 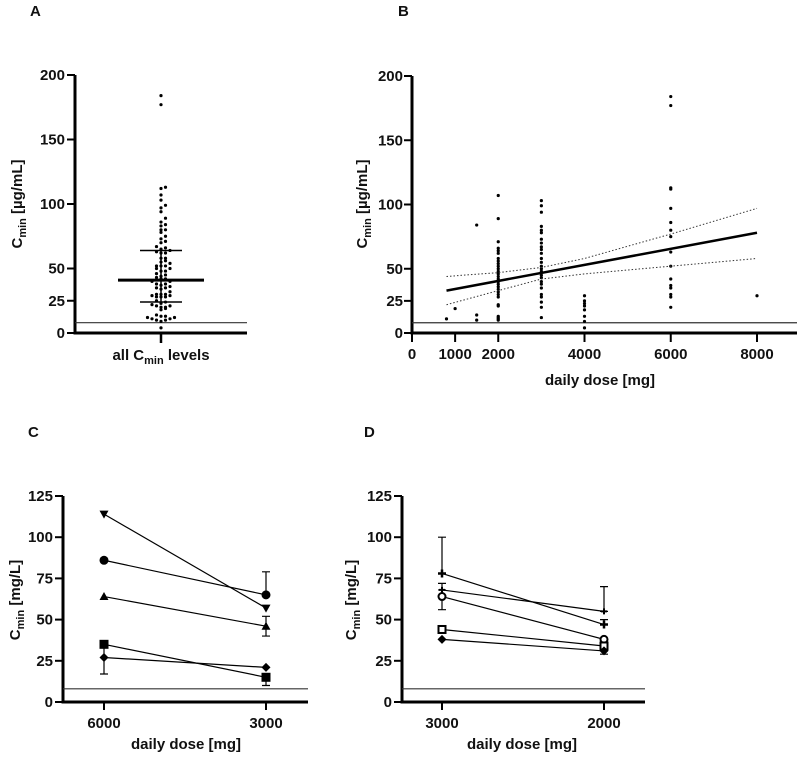 I want to click on a-y-tick-label: 0, so click(x=61, y=333).